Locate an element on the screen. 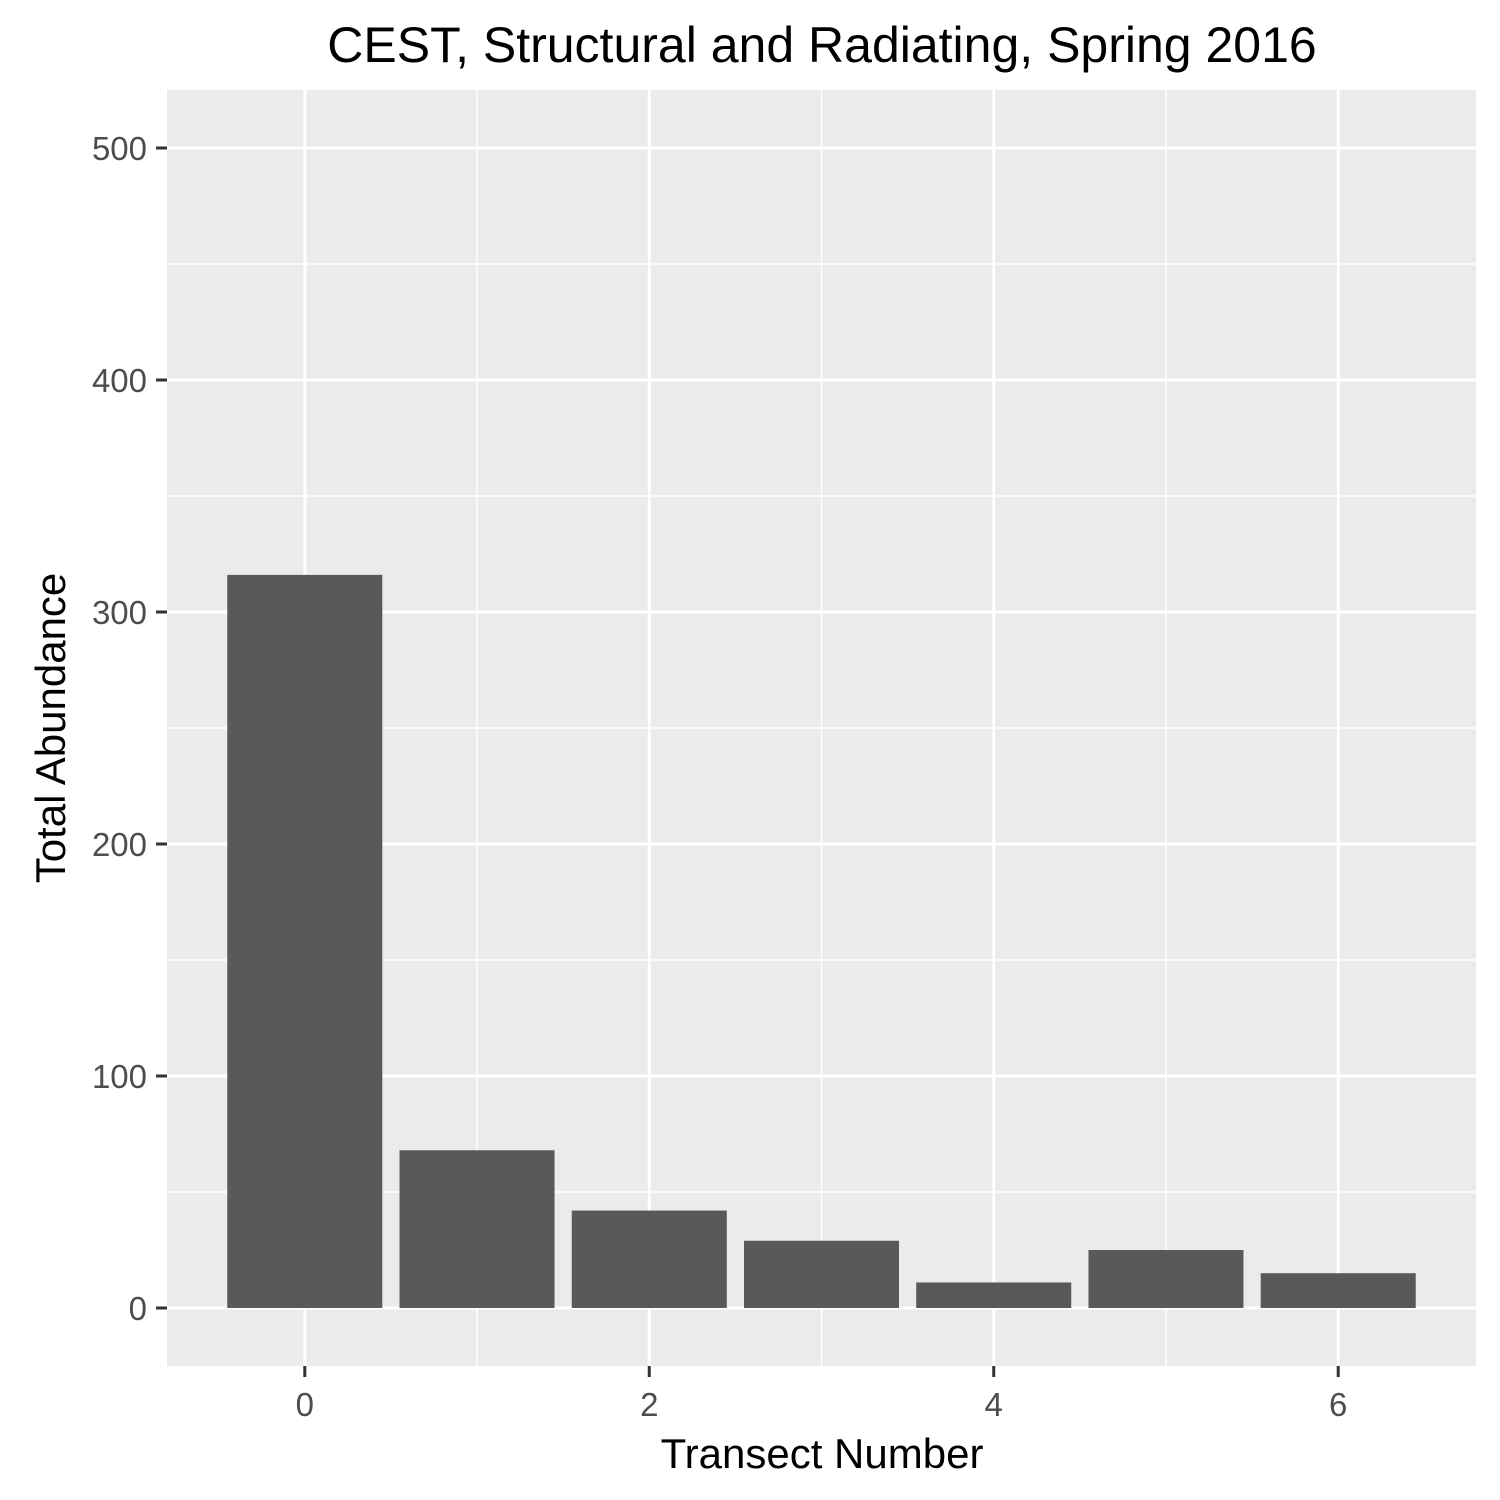  y-axis-title: Total Abundance is located at coordinates (50, 728).